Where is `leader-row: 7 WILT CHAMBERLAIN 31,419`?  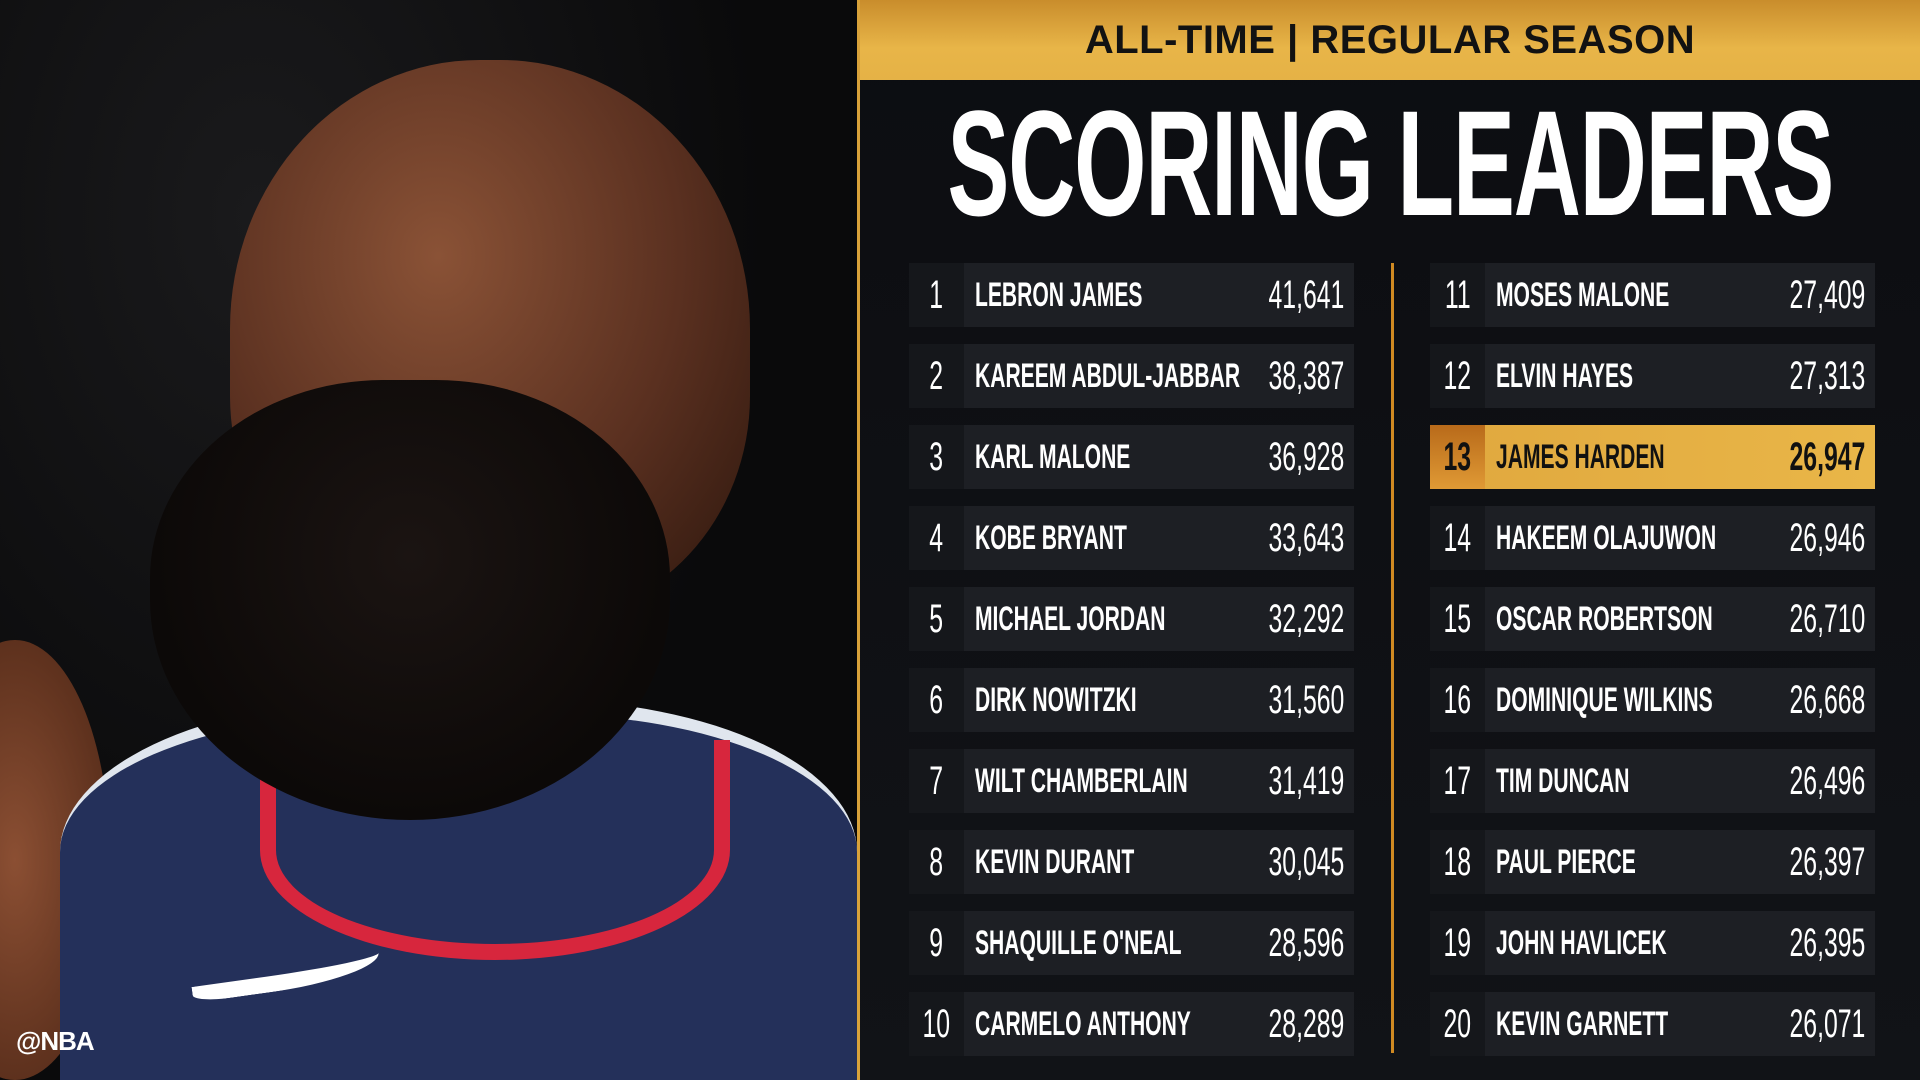 leader-row: 7 WILT CHAMBERLAIN 31,419 is located at coordinates (1131, 781).